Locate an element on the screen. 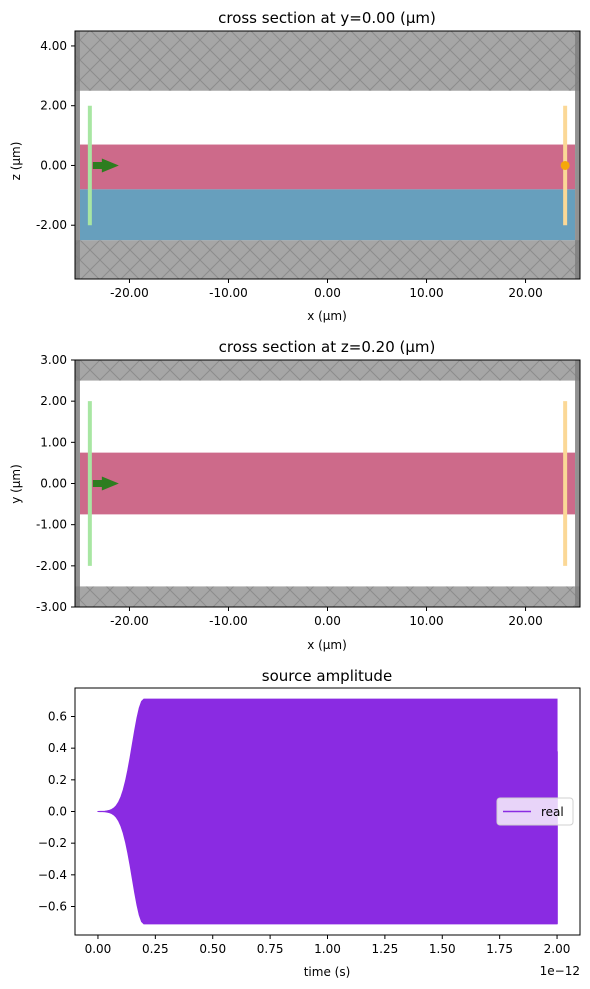  panel-3-title: source amplitude is located at coordinates (327, 676).